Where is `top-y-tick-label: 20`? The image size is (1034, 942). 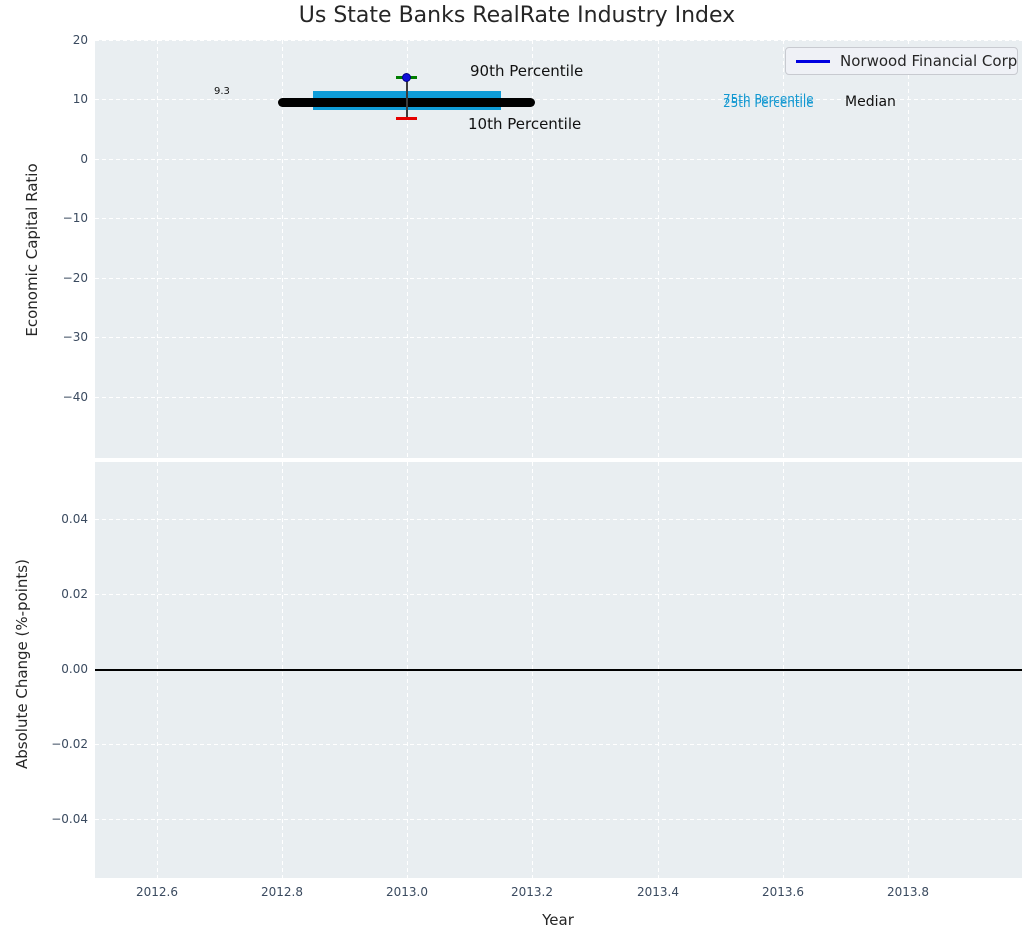
top-y-tick-label: 20 is located at coordinates (80, 40).